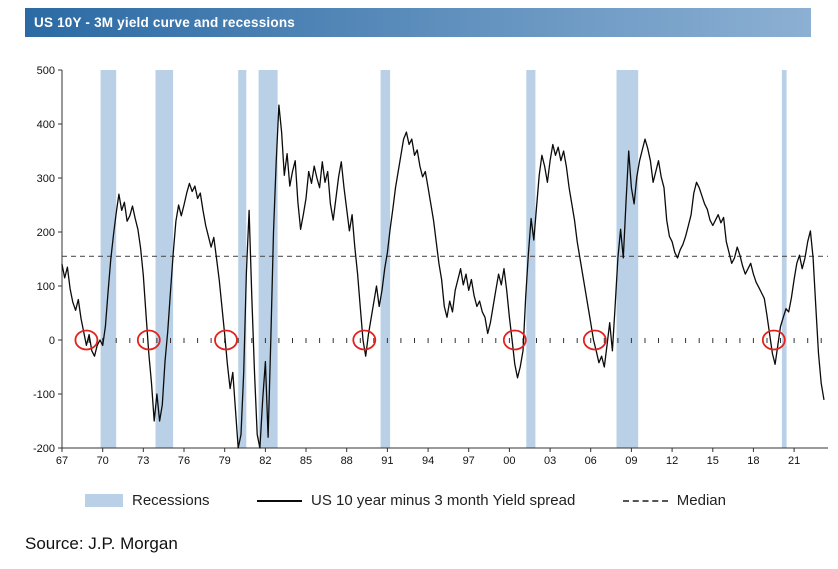 The width and height of the screenshot is (838, 569). What do you see at coordinates (550, 461) in the screenshot?
I see `x-tick-label: 03` at bounding box center [550, 461].